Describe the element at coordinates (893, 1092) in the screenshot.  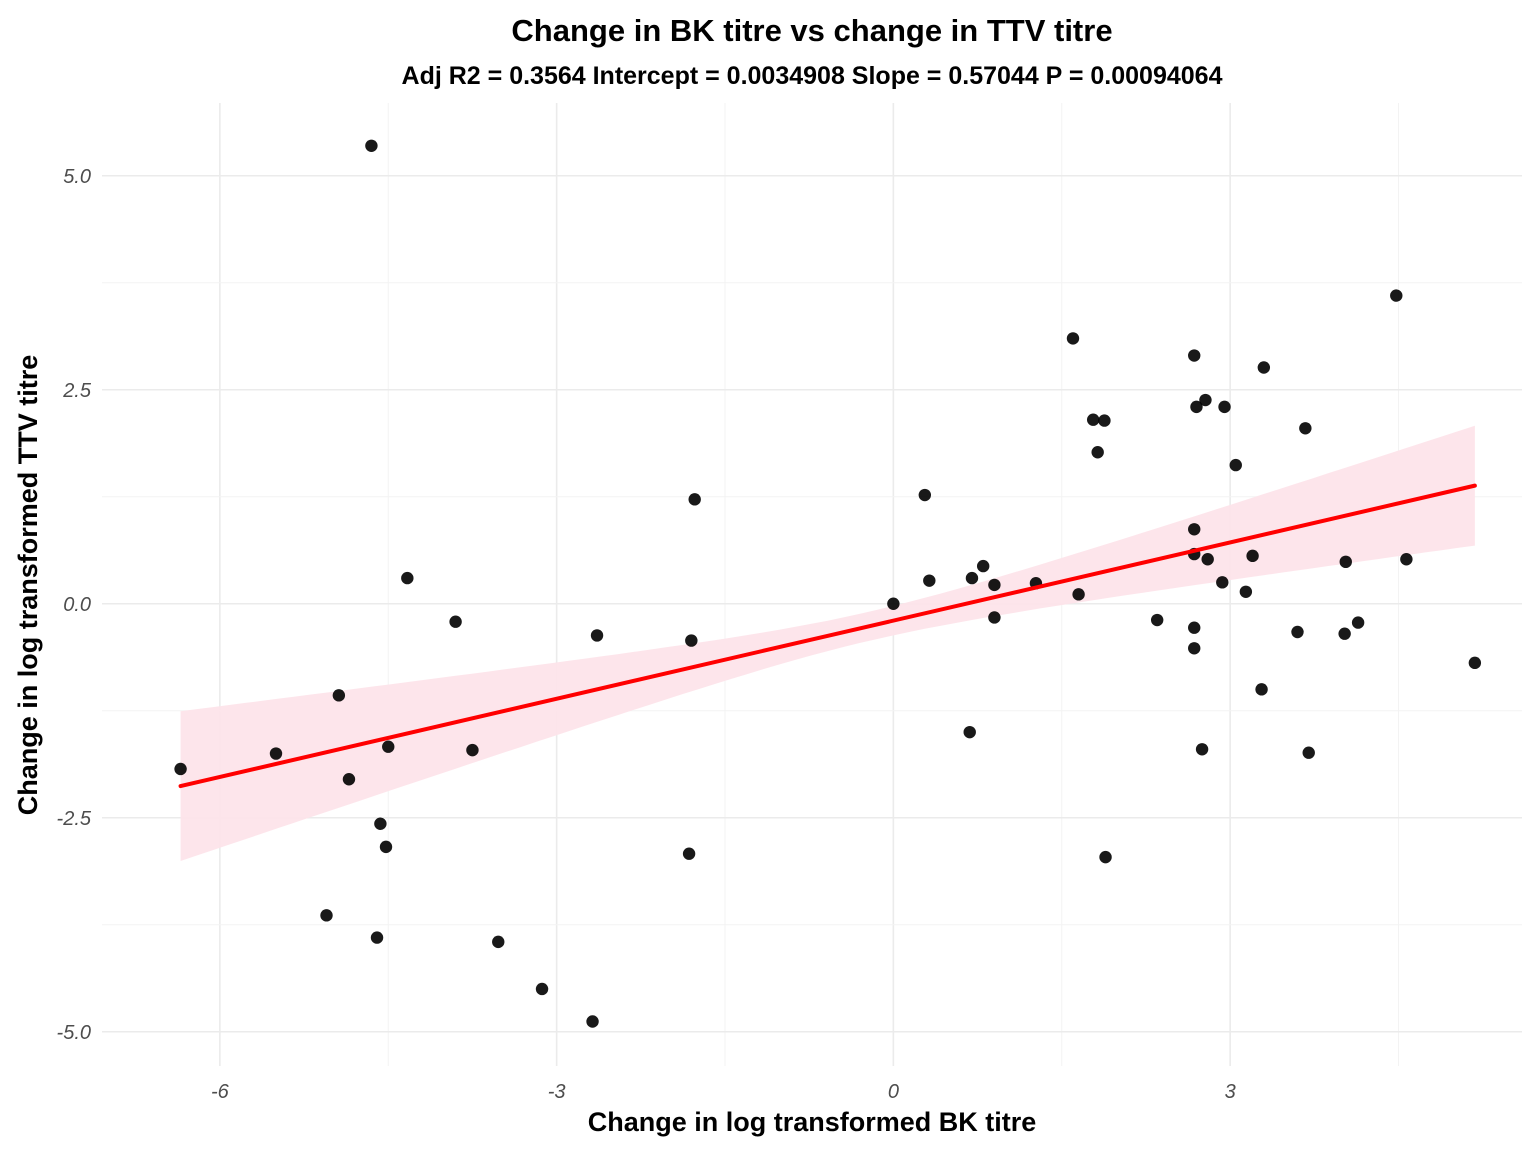
I see `x-tick-label: 0` at that location.